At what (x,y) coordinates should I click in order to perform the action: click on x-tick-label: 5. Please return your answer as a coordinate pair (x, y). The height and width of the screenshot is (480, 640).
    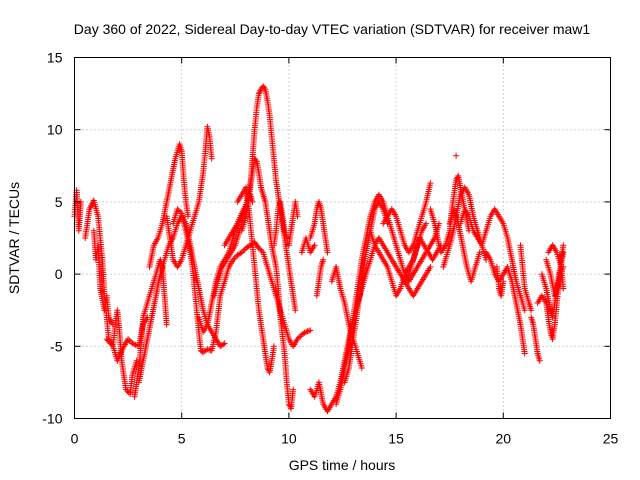
    Looking at the image, I should click on (182, 439).